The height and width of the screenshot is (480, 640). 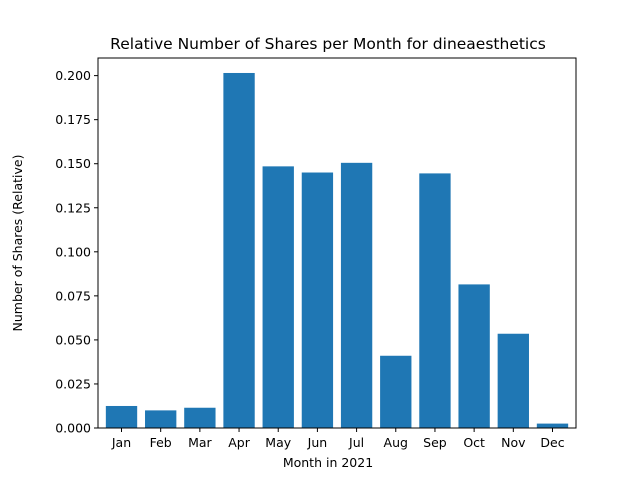 I want to click on bar-jun, so click(x=317, y=300).